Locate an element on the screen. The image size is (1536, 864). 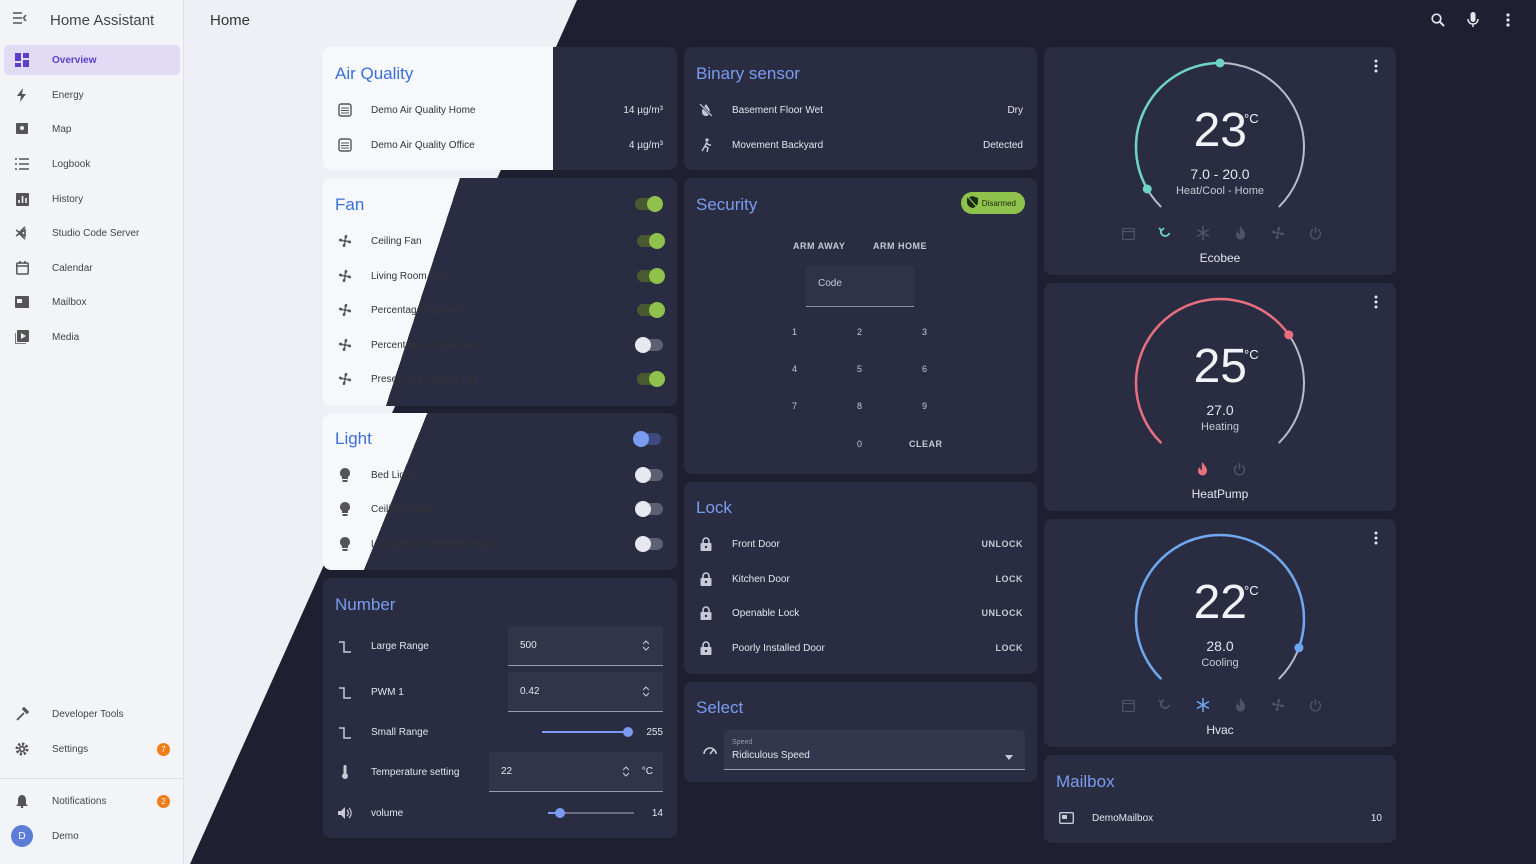
sidebar-item-map: Map is located at coordinates (92, 129).